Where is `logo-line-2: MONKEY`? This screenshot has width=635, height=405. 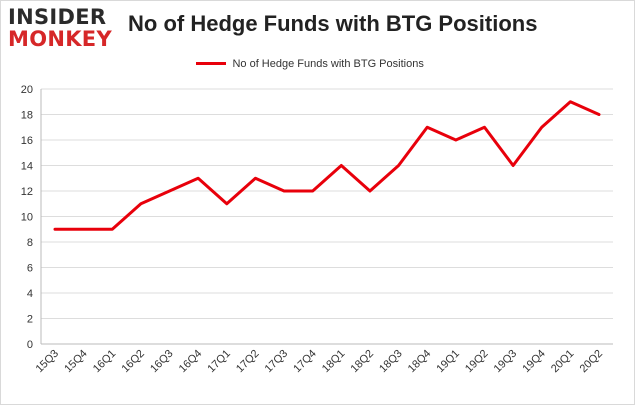 logo-line-2: MONKEY is located at coordinates (60, 39).